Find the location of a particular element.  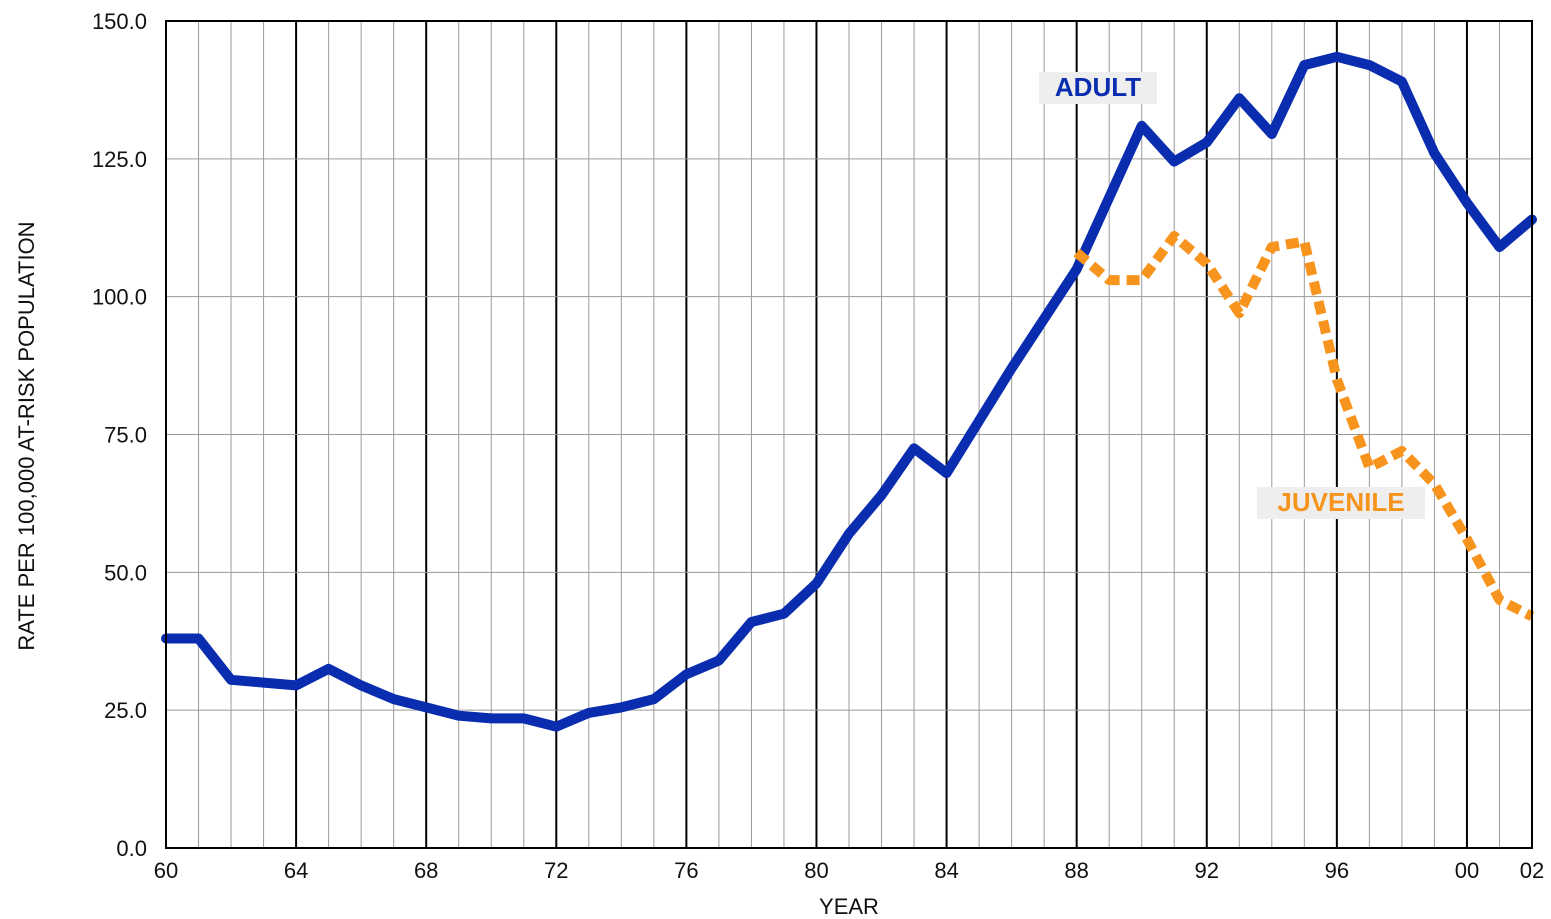

x-tick-label: 60 is located at coordinates (166, 870).